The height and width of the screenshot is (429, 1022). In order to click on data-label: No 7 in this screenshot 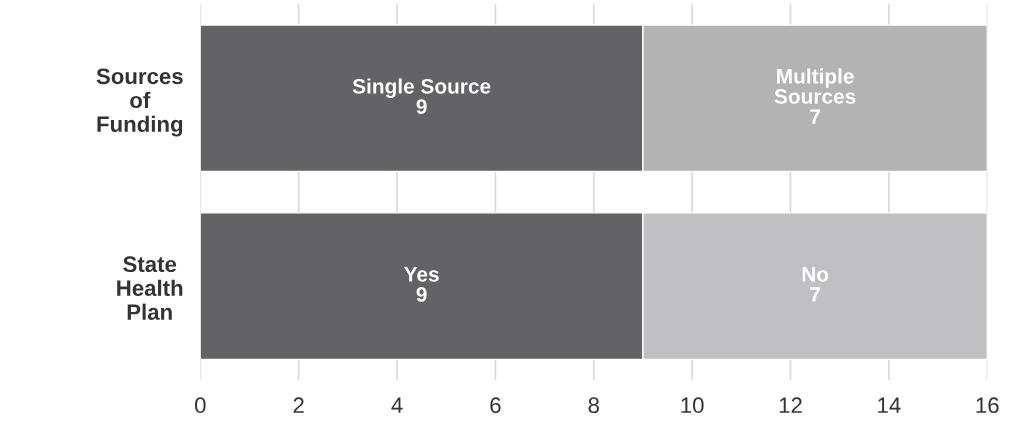, I will do `click(815, 284)`.